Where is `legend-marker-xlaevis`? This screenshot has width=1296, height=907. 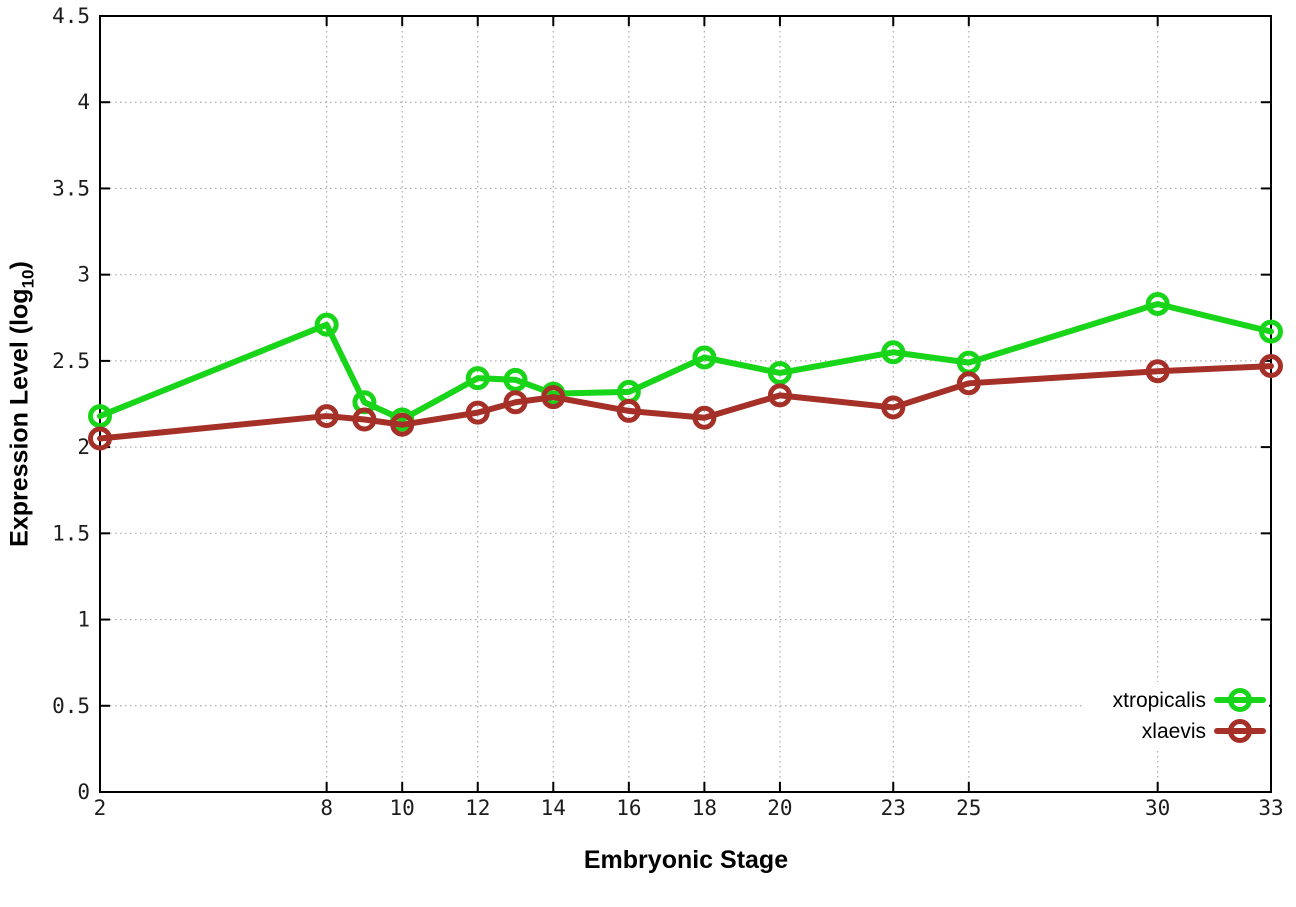
legend-marker-xlaevis is located at coordinates (1240, 731).